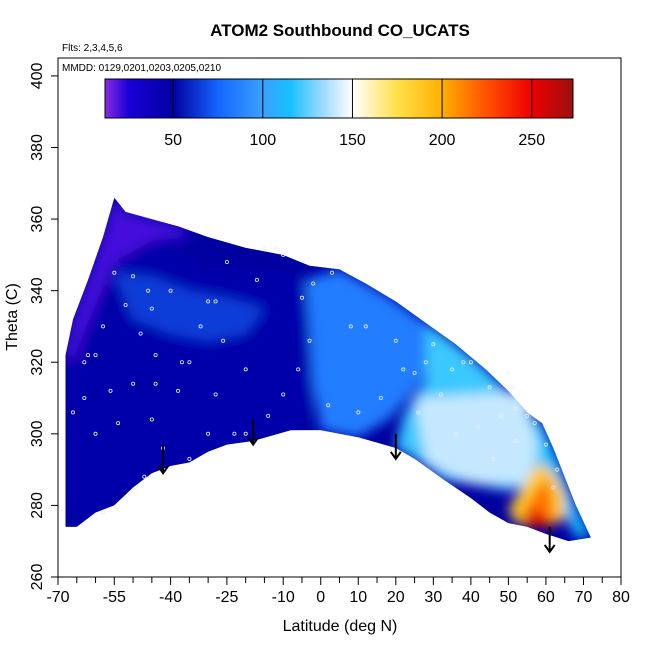  Describe the element at coordinates (531, 140) in the screenshot. I see `colorbar-tick-label: 250` at that location.